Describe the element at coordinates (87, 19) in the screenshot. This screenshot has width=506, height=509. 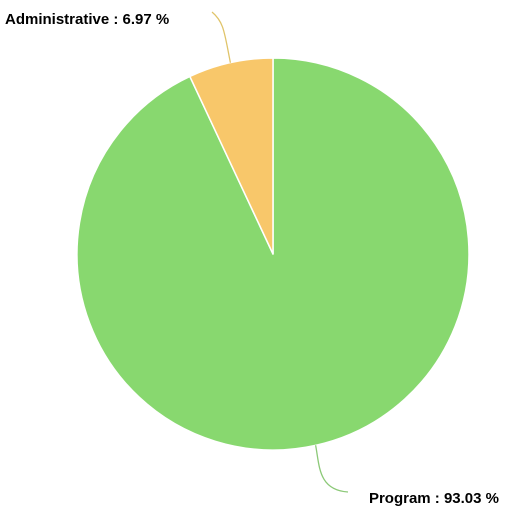
I see `slice-label-administrative: Administrative : 6.97 %` at that location.